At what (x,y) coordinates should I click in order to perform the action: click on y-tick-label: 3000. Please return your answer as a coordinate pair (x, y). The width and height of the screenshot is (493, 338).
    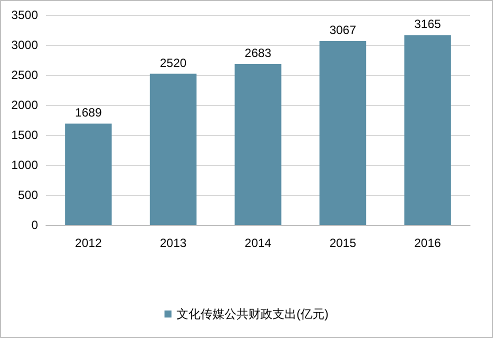
    Looking at the image, I should click on (24, 45).